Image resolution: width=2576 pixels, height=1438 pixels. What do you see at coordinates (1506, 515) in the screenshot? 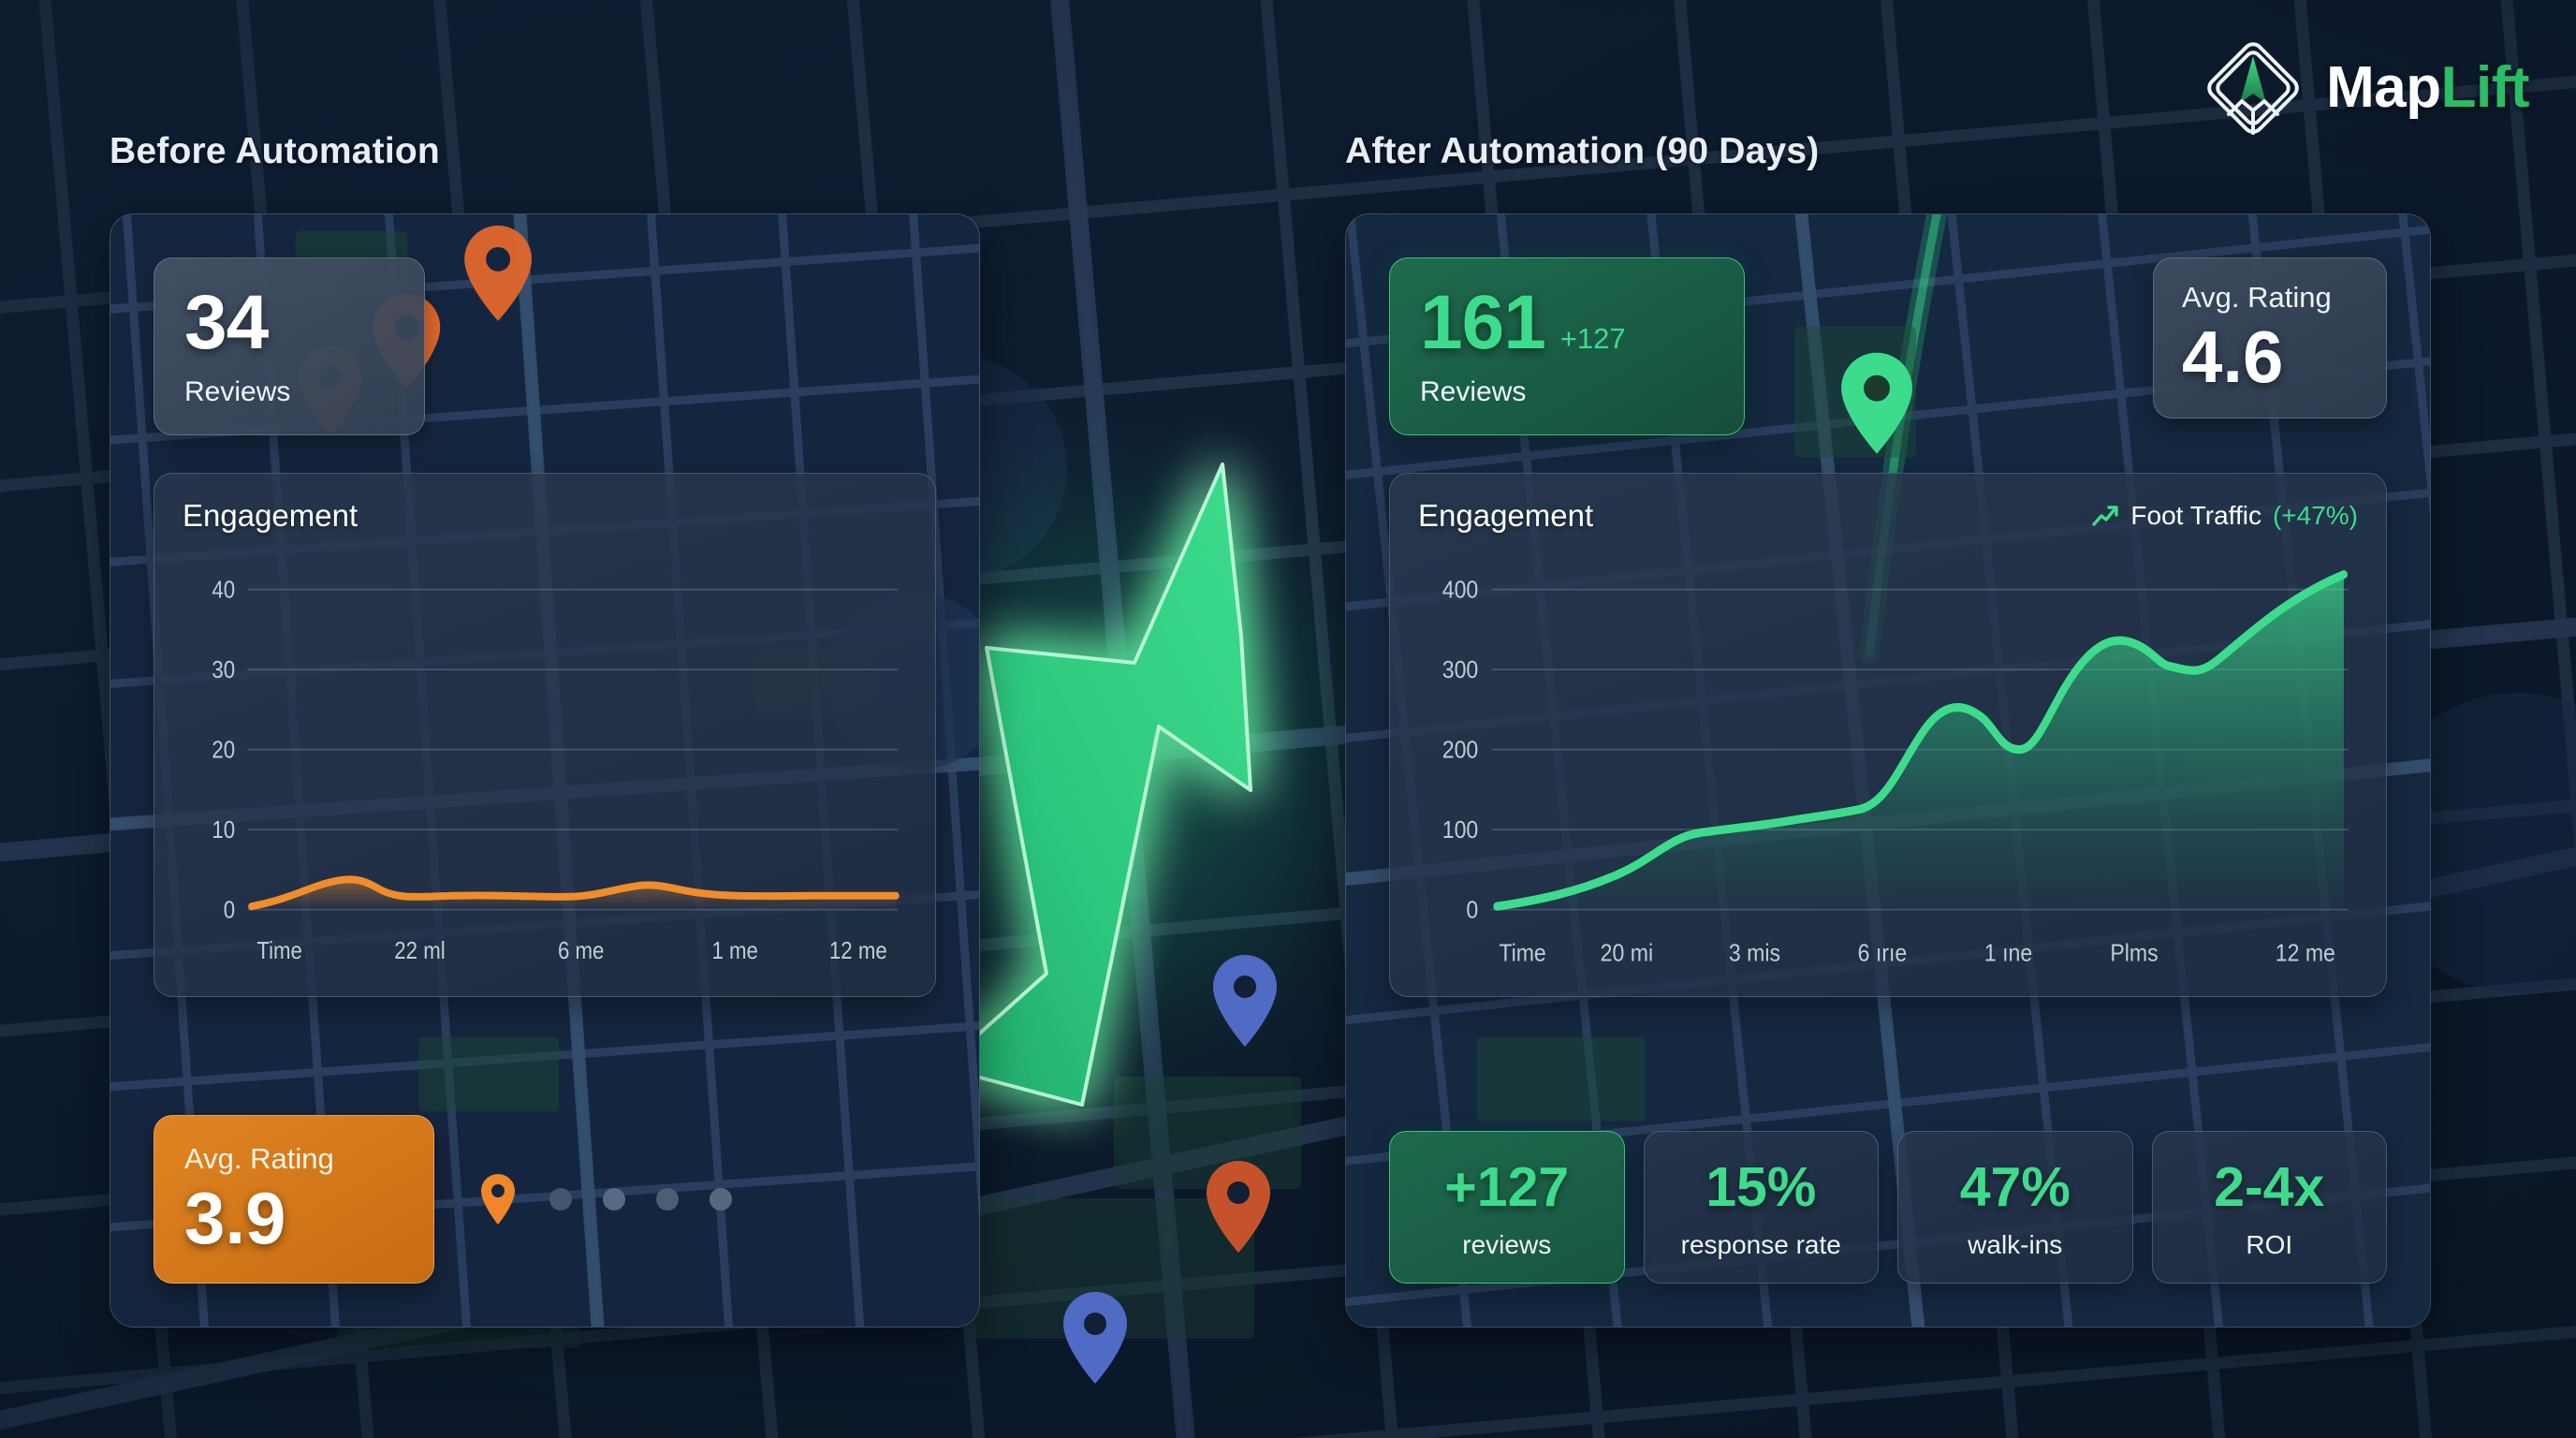
I see `after-chart-title: Engagement` at bounding box center [1506, 515].